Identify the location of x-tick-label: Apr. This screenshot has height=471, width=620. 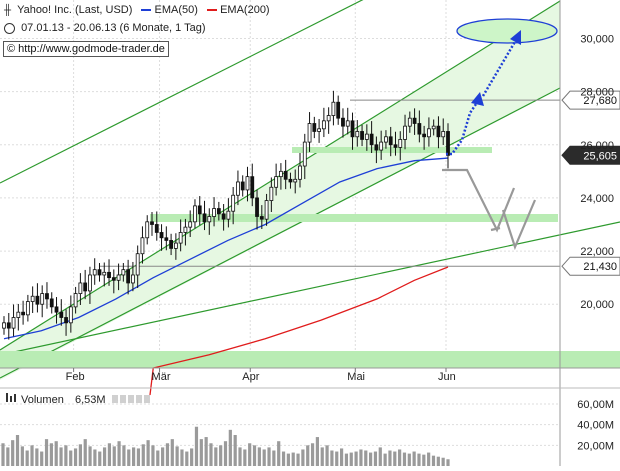
(250, 377).